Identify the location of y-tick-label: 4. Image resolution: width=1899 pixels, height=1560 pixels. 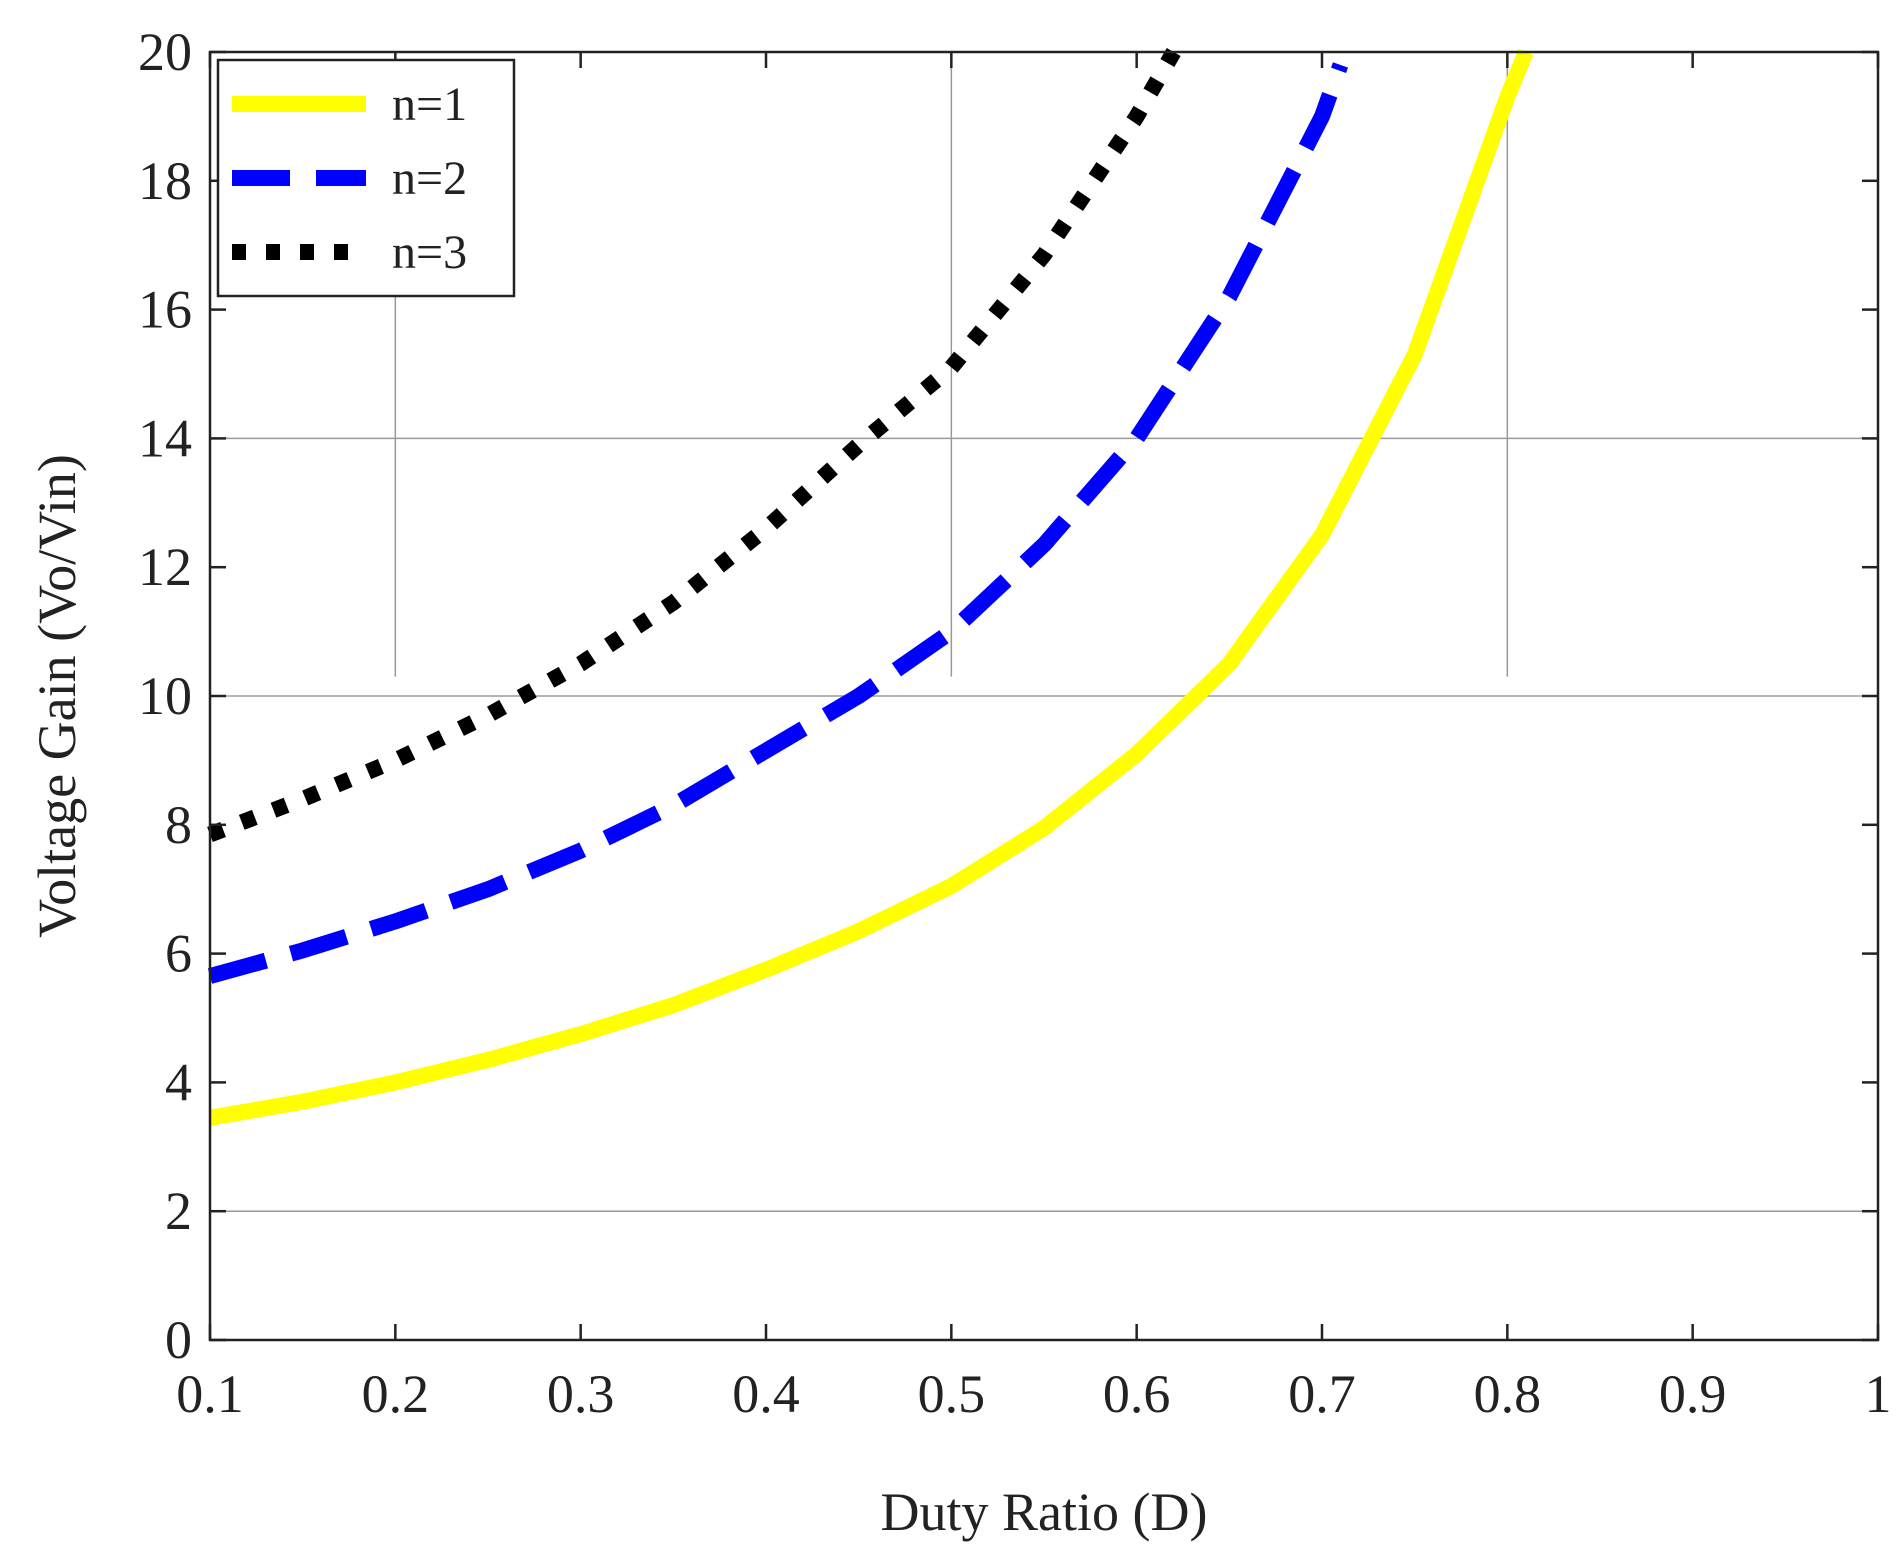
(178, 1082).